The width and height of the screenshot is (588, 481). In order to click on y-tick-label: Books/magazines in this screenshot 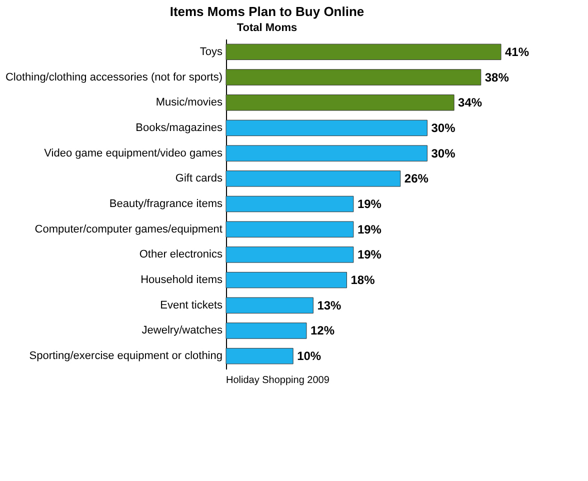, I will do `click(179, 128)`.